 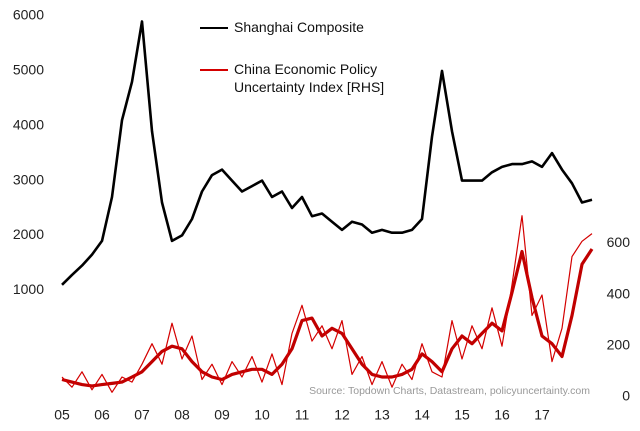 What do you see at coordinates (28, 289) in the screenshot?
I see `y-tick-label: 1000` at bounding box center [28, 289].